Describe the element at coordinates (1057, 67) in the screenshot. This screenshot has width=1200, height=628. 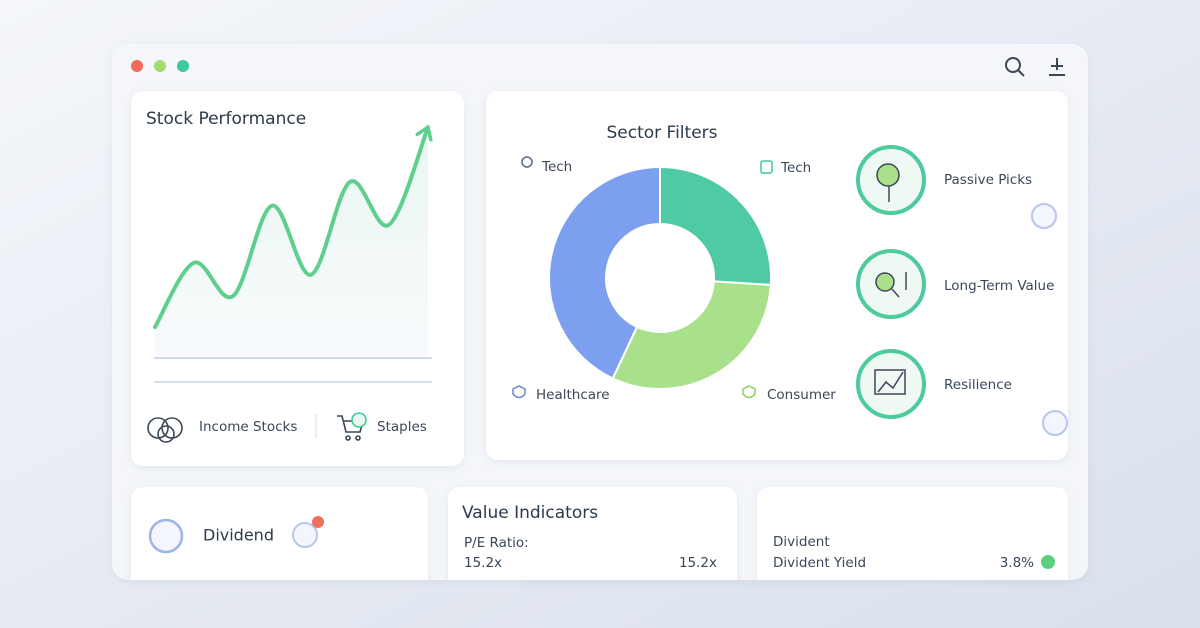
I see `download-icon` at that location.